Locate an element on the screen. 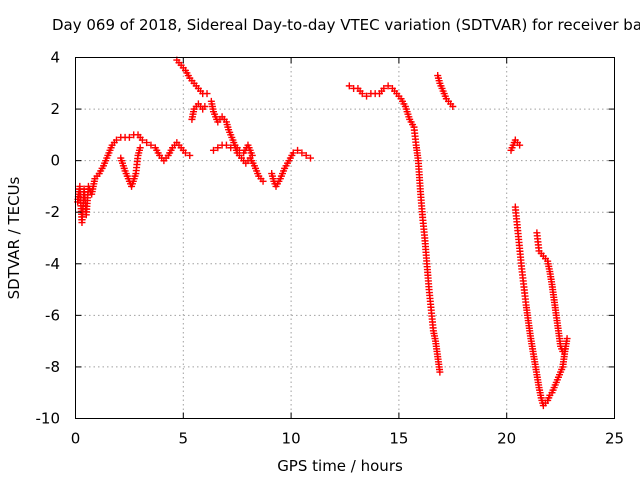  x-tick-label: 10 is located at coordinates (291, 439).